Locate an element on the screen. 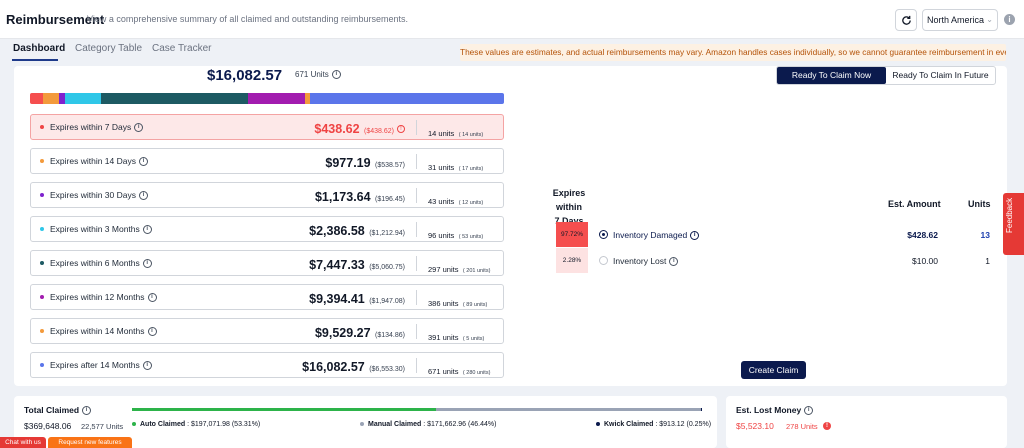 Image resolution: width=1024 pixels, height=448 pixels. row-label: Expires after 14 Months i is located at coordinates (101, 365).